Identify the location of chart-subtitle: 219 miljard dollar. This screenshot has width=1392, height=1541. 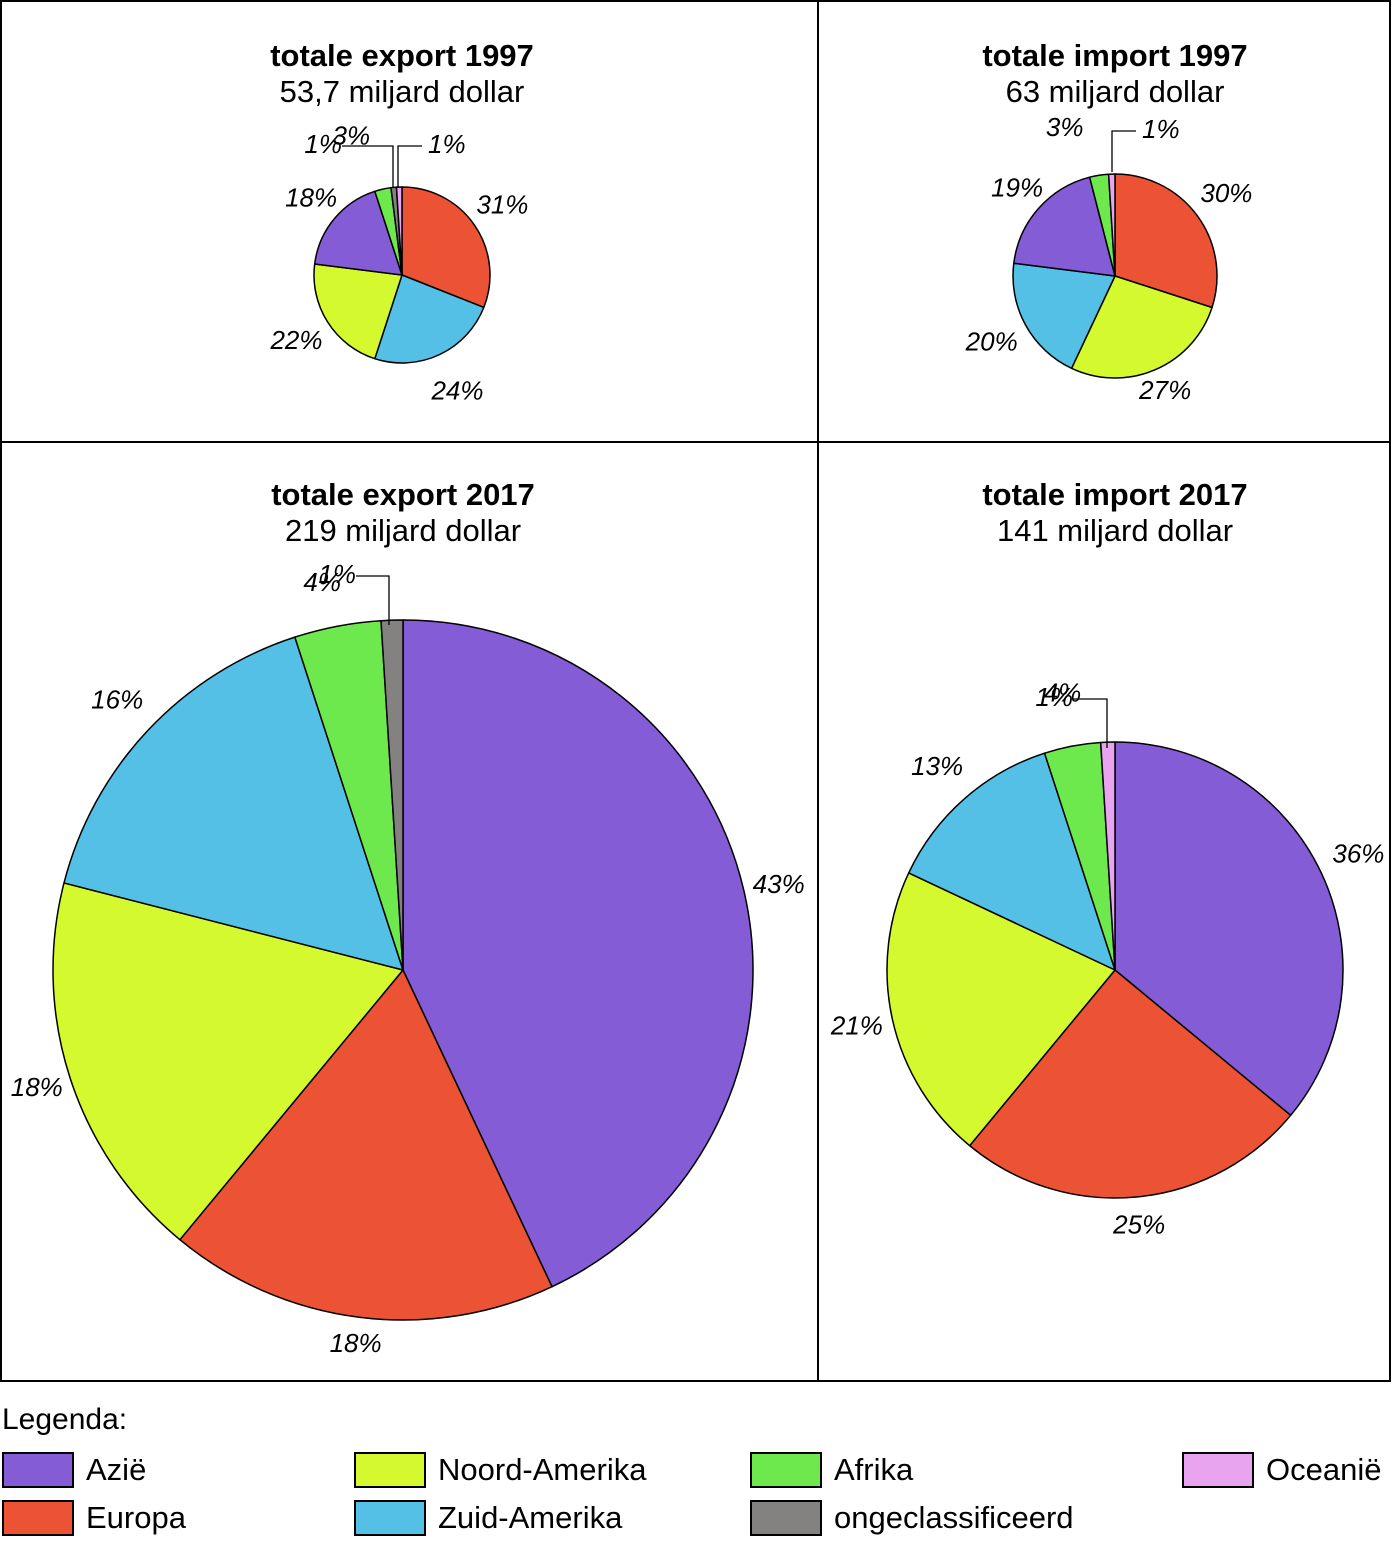
(403, 530).